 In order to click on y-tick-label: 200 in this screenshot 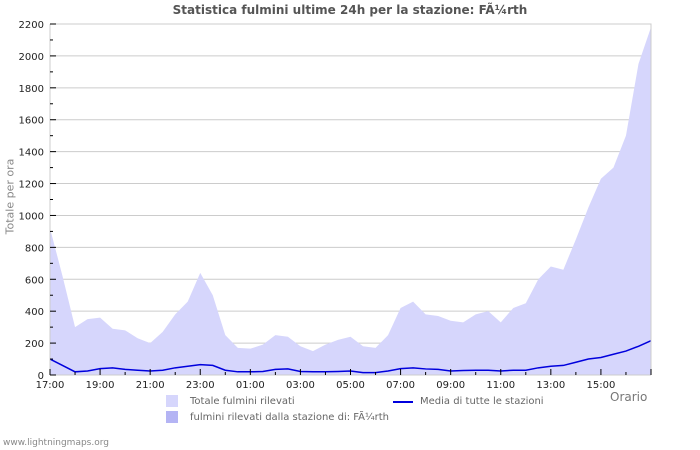, I will do `click(34, 344)`.